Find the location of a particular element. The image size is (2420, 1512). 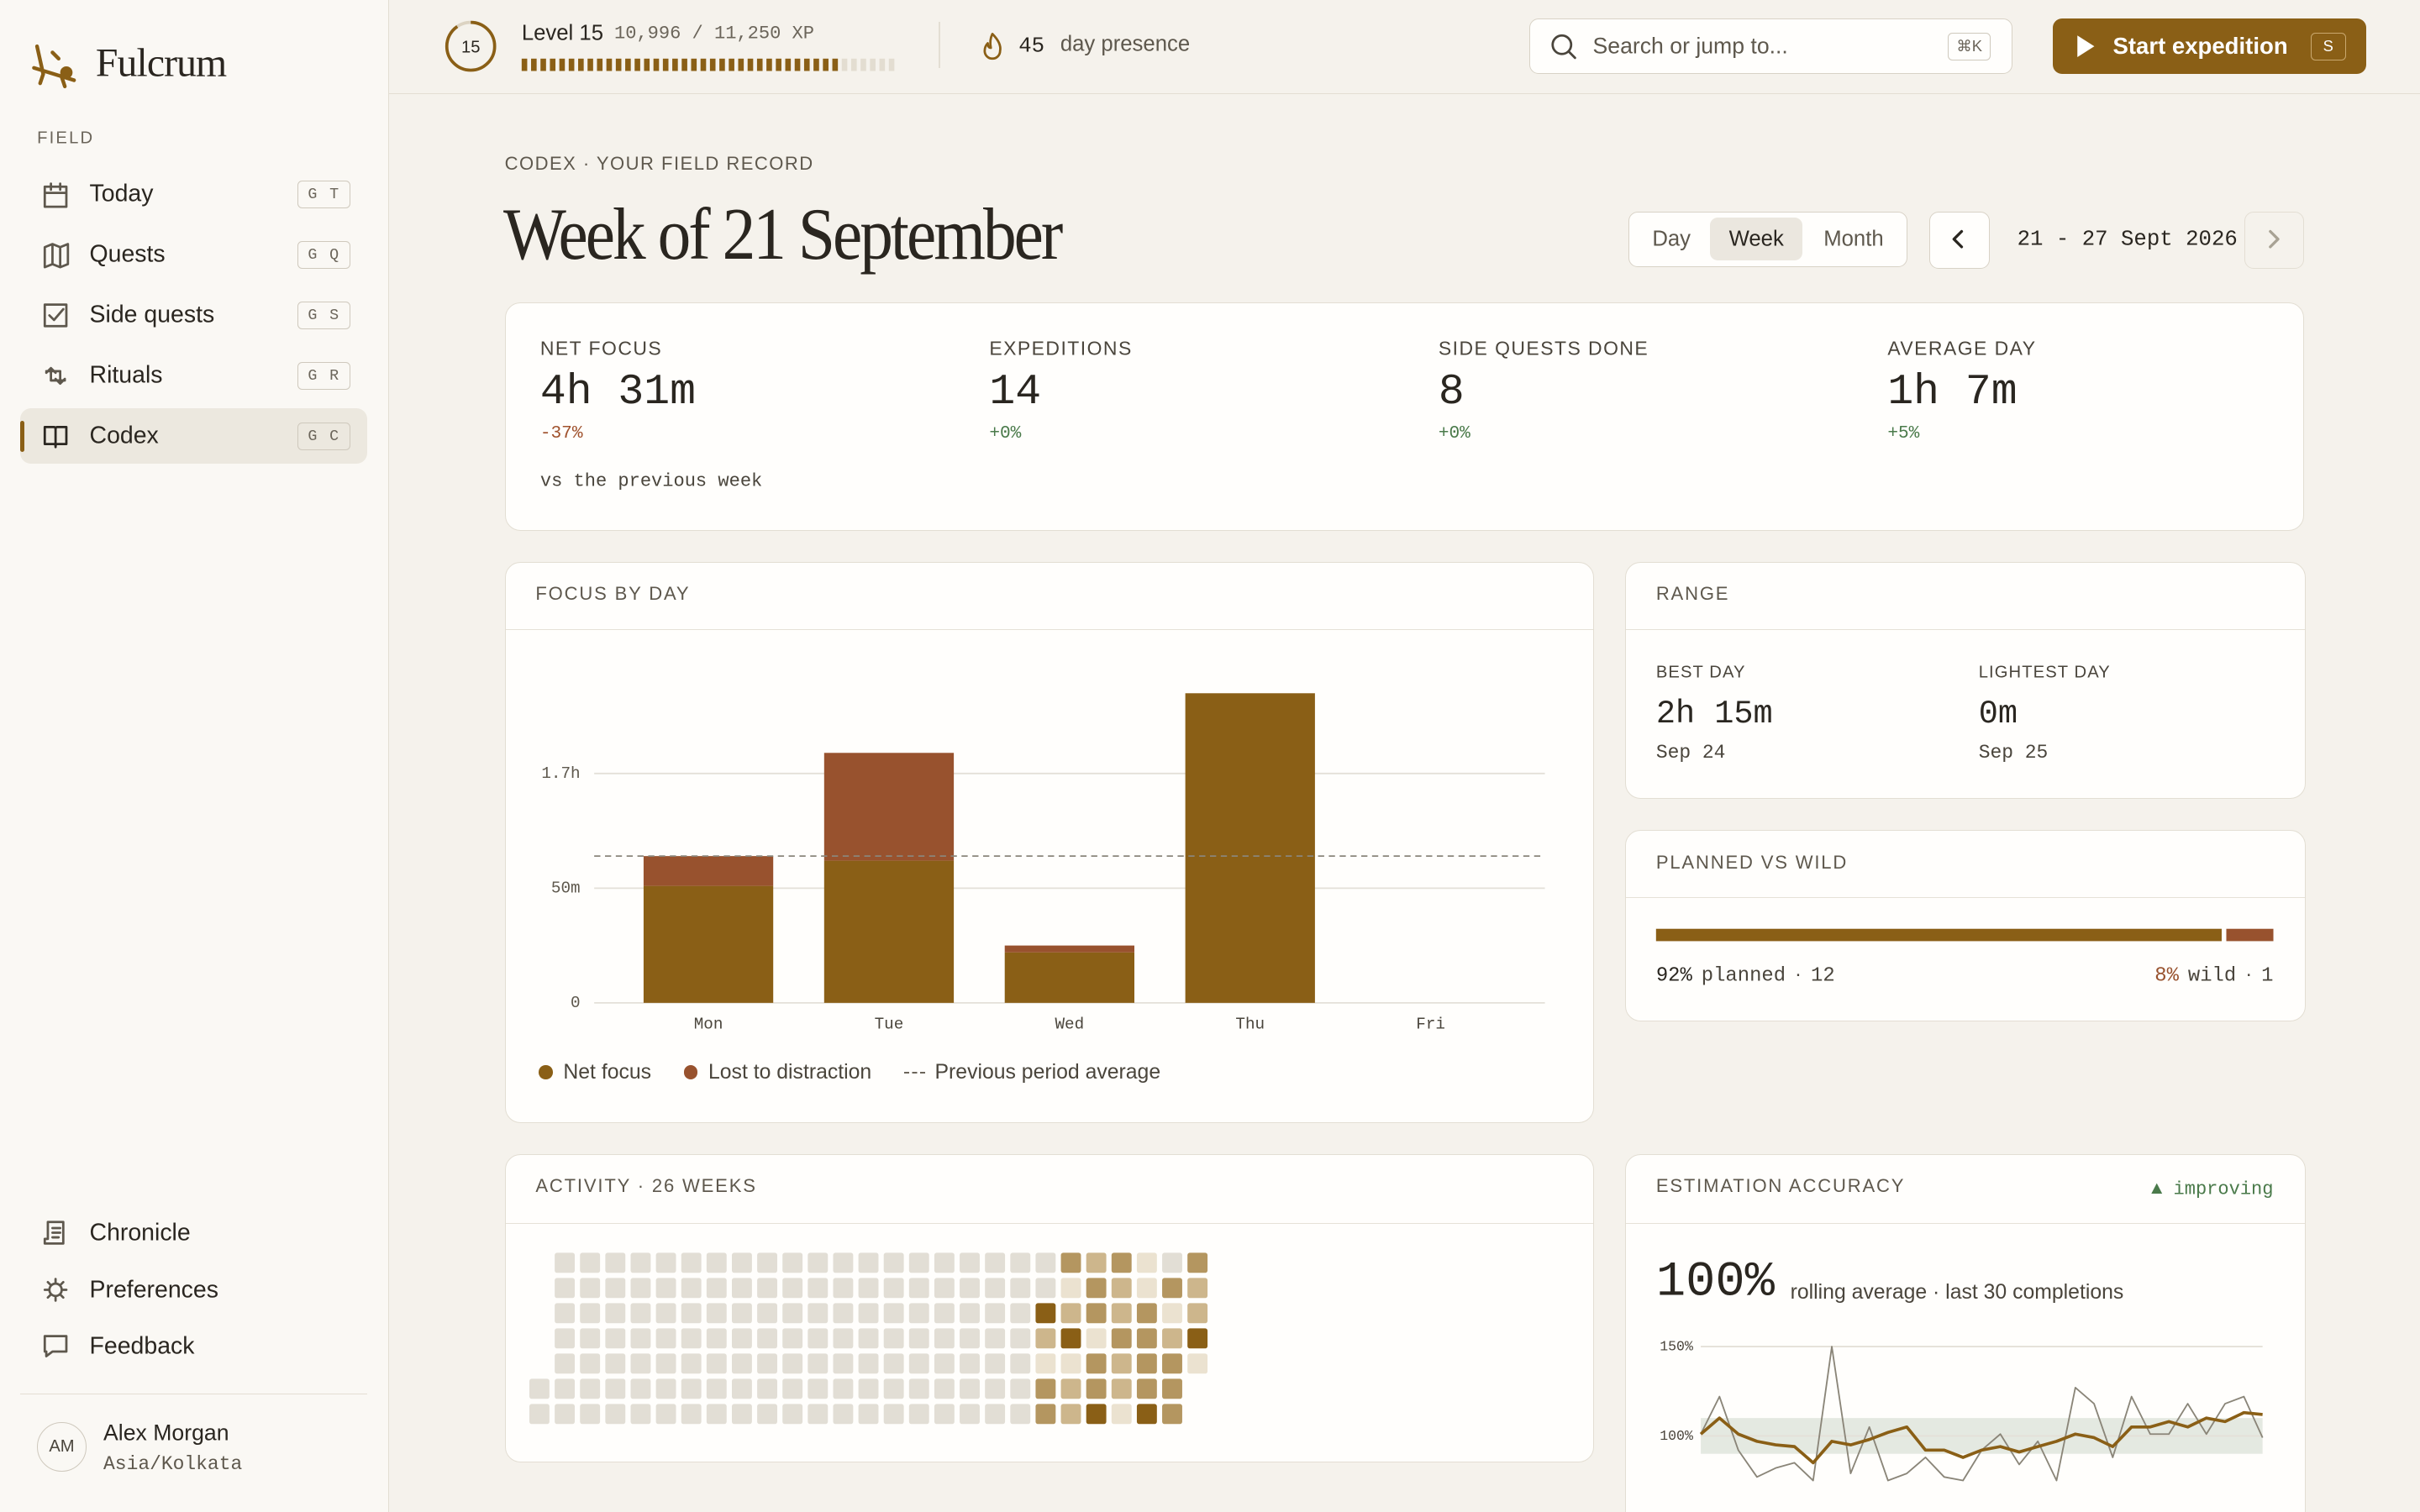

nav-label: Rituals is located at coordinates (126, 375).